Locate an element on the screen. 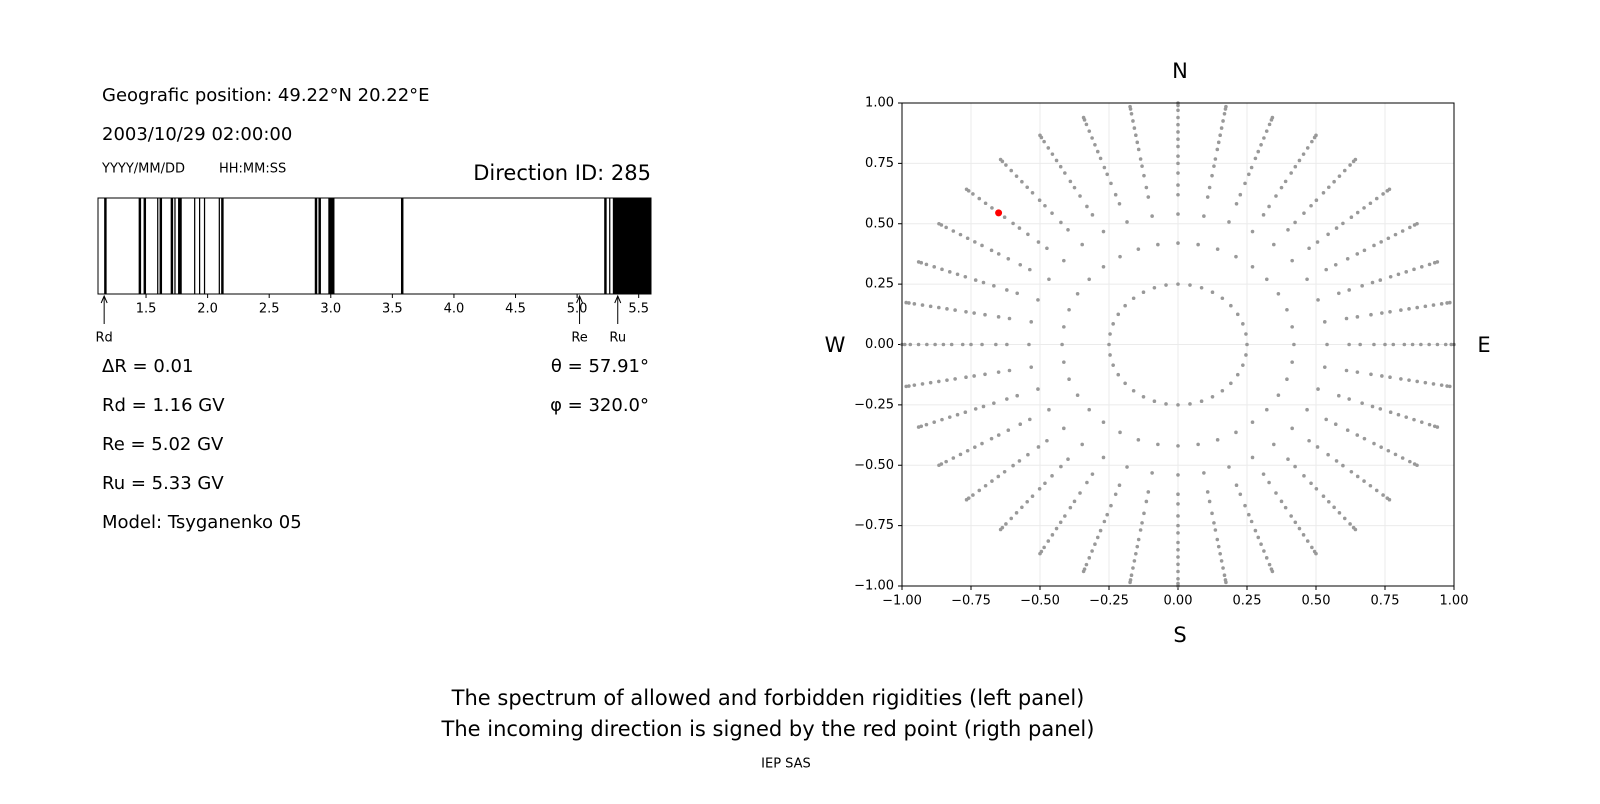 The image size is (1600, 804). position: Geografic position: 49.22°N 20.22°E is located at coordinates (266, 95).